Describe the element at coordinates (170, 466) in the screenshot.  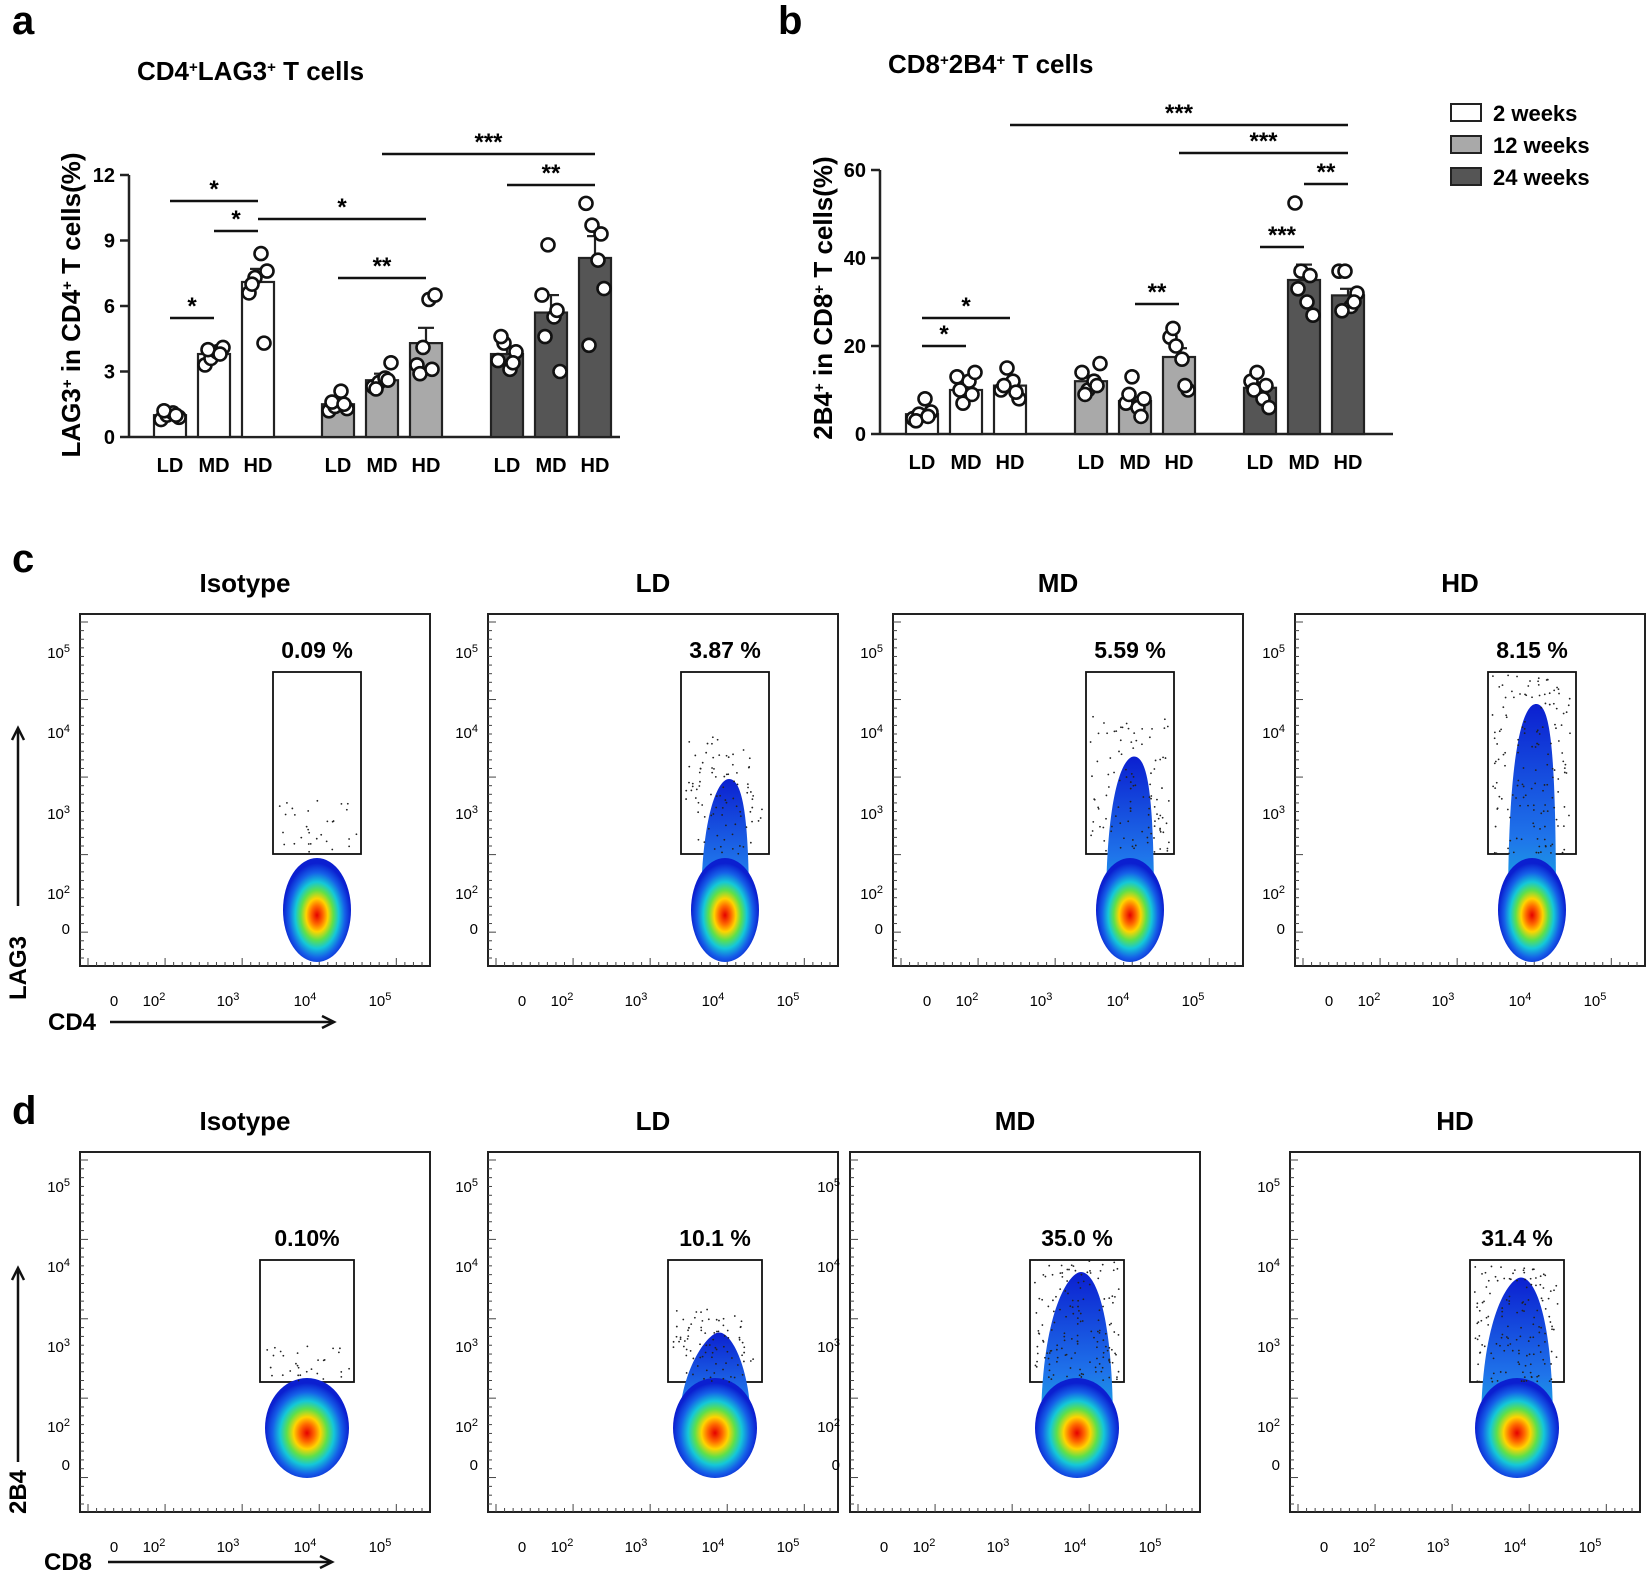
I see `x-tick-label: LD` at that location.